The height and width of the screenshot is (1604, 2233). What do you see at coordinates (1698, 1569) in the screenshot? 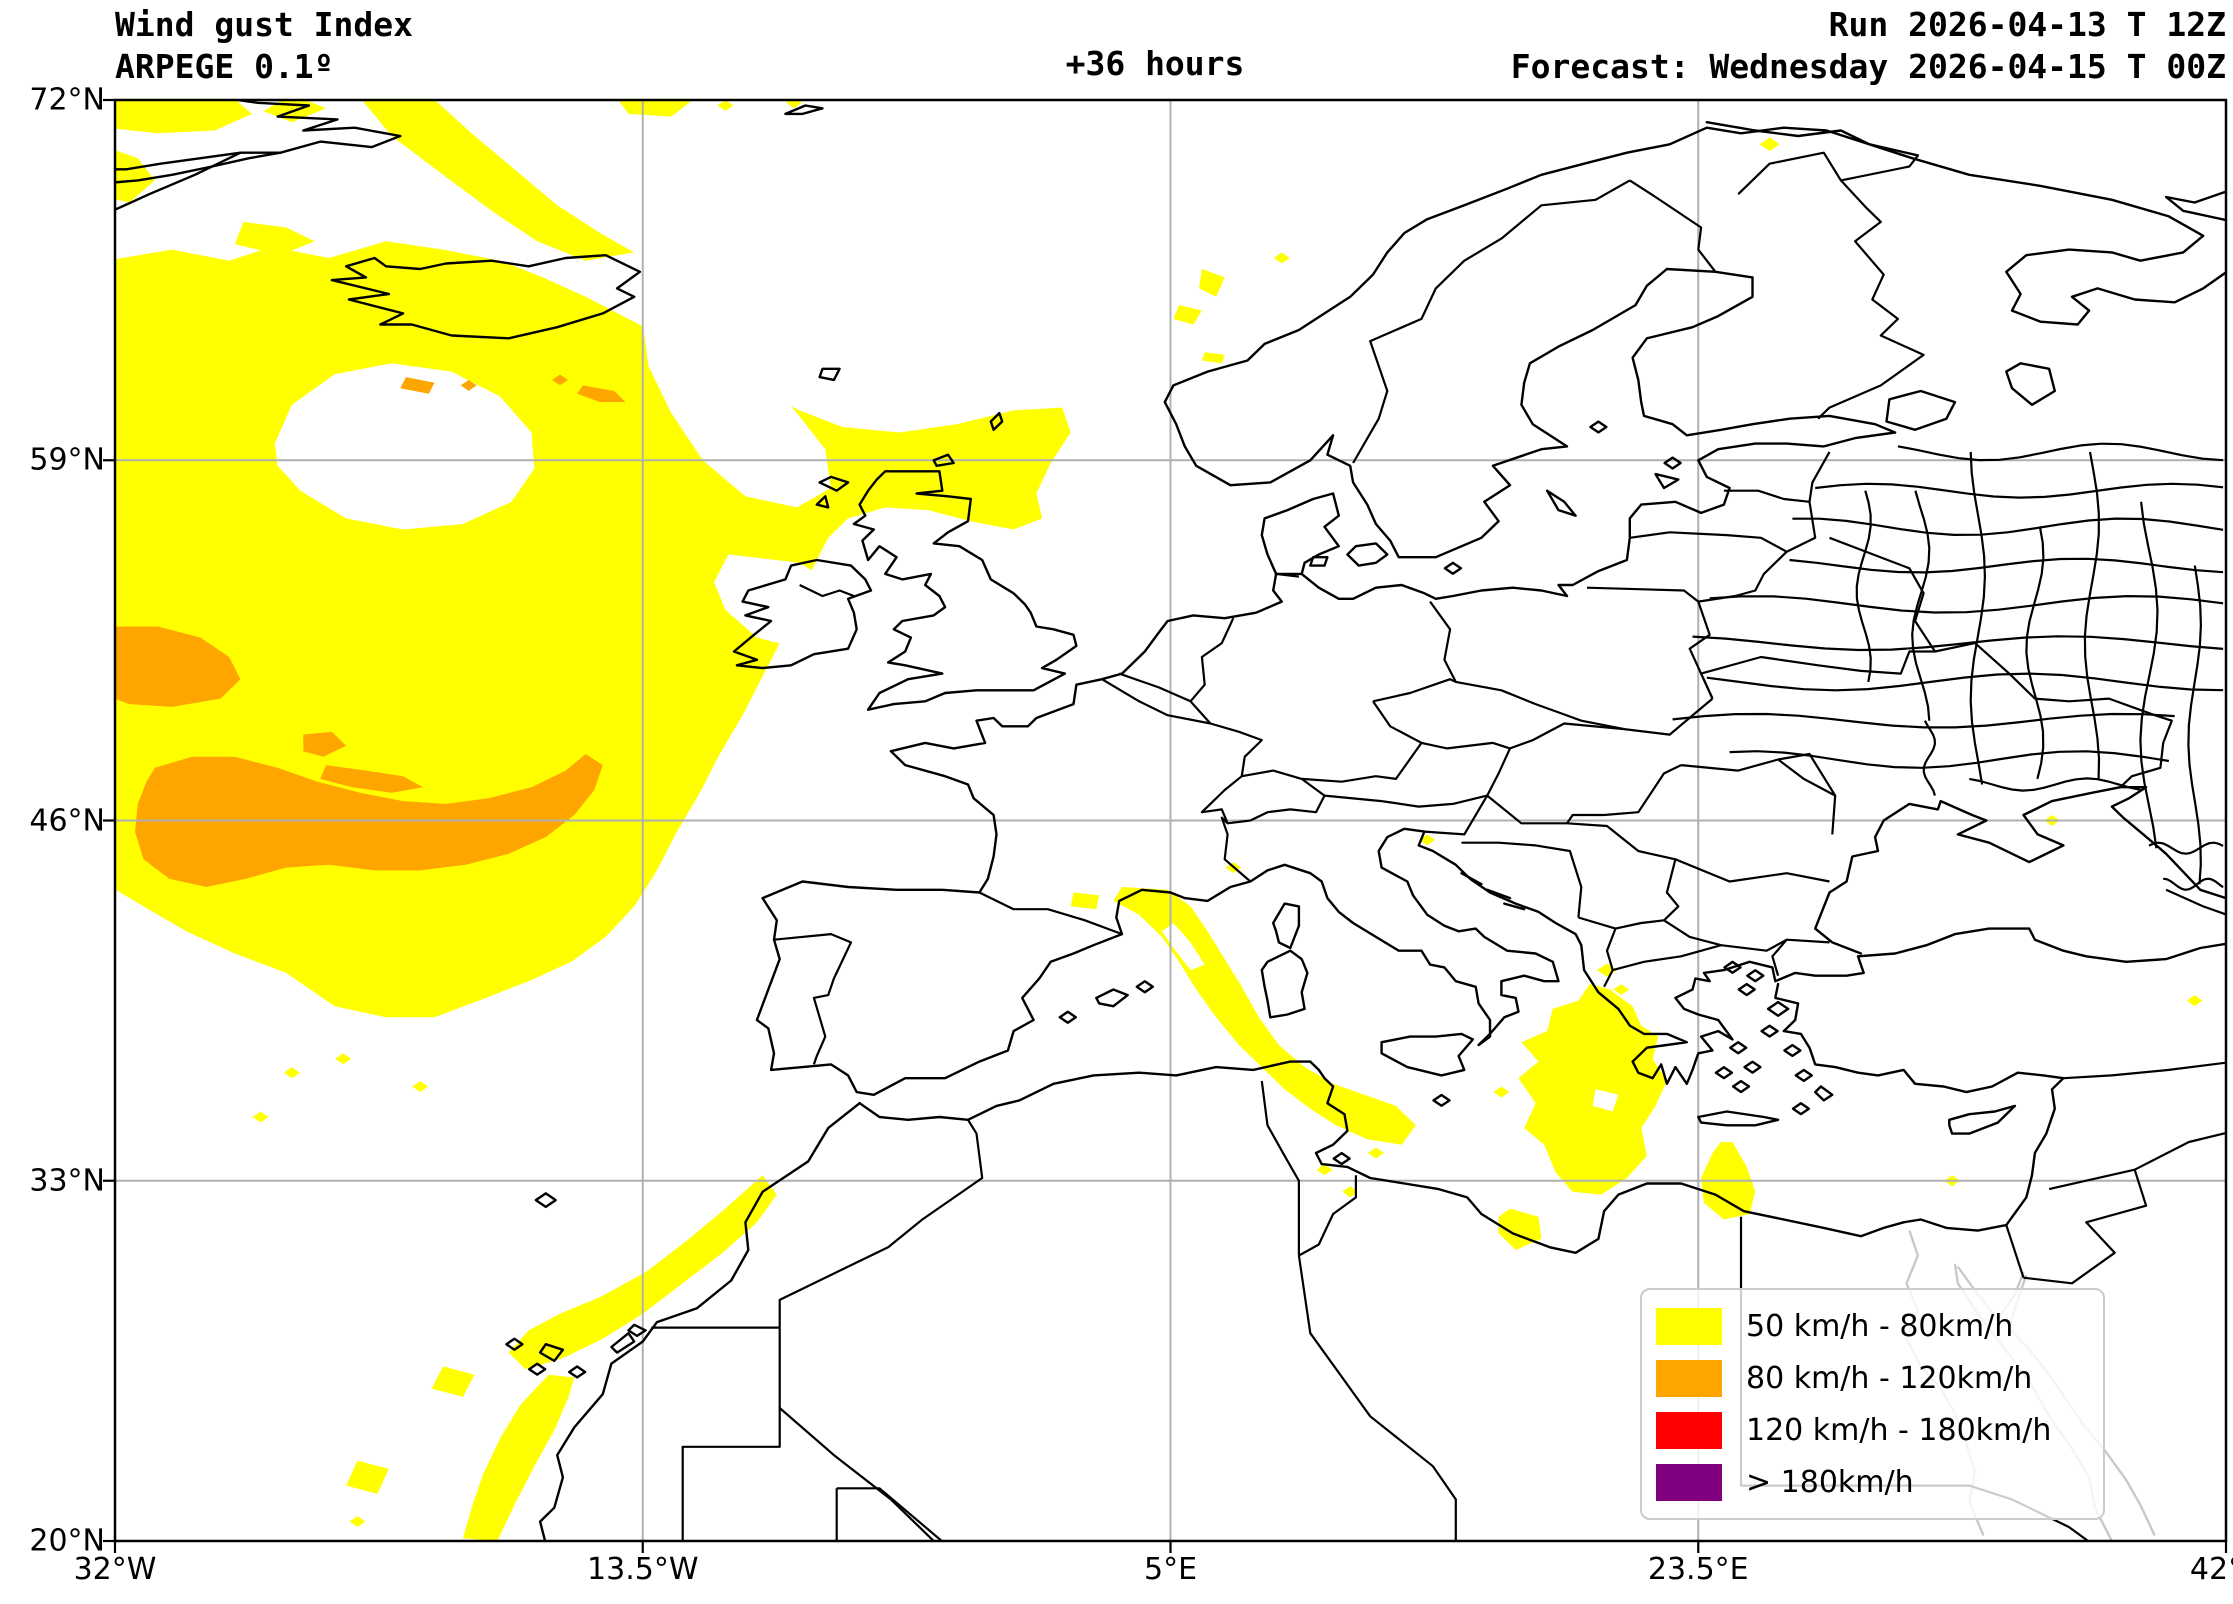
I see `lon-tick-label: 23.5°E` at bounding box center [1698, 1569].